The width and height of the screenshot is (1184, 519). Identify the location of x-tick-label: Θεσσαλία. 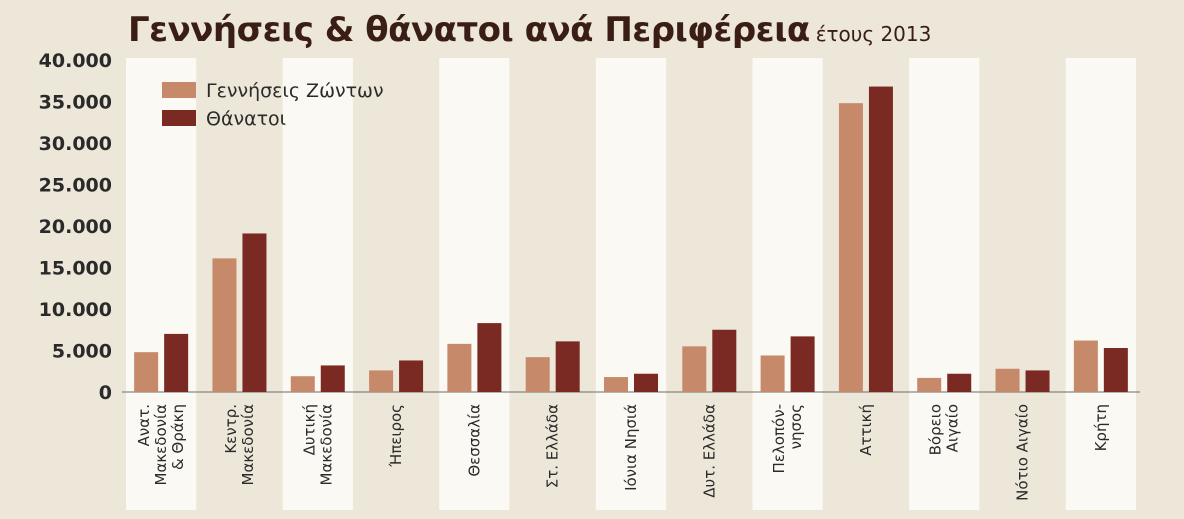
(474, 440).